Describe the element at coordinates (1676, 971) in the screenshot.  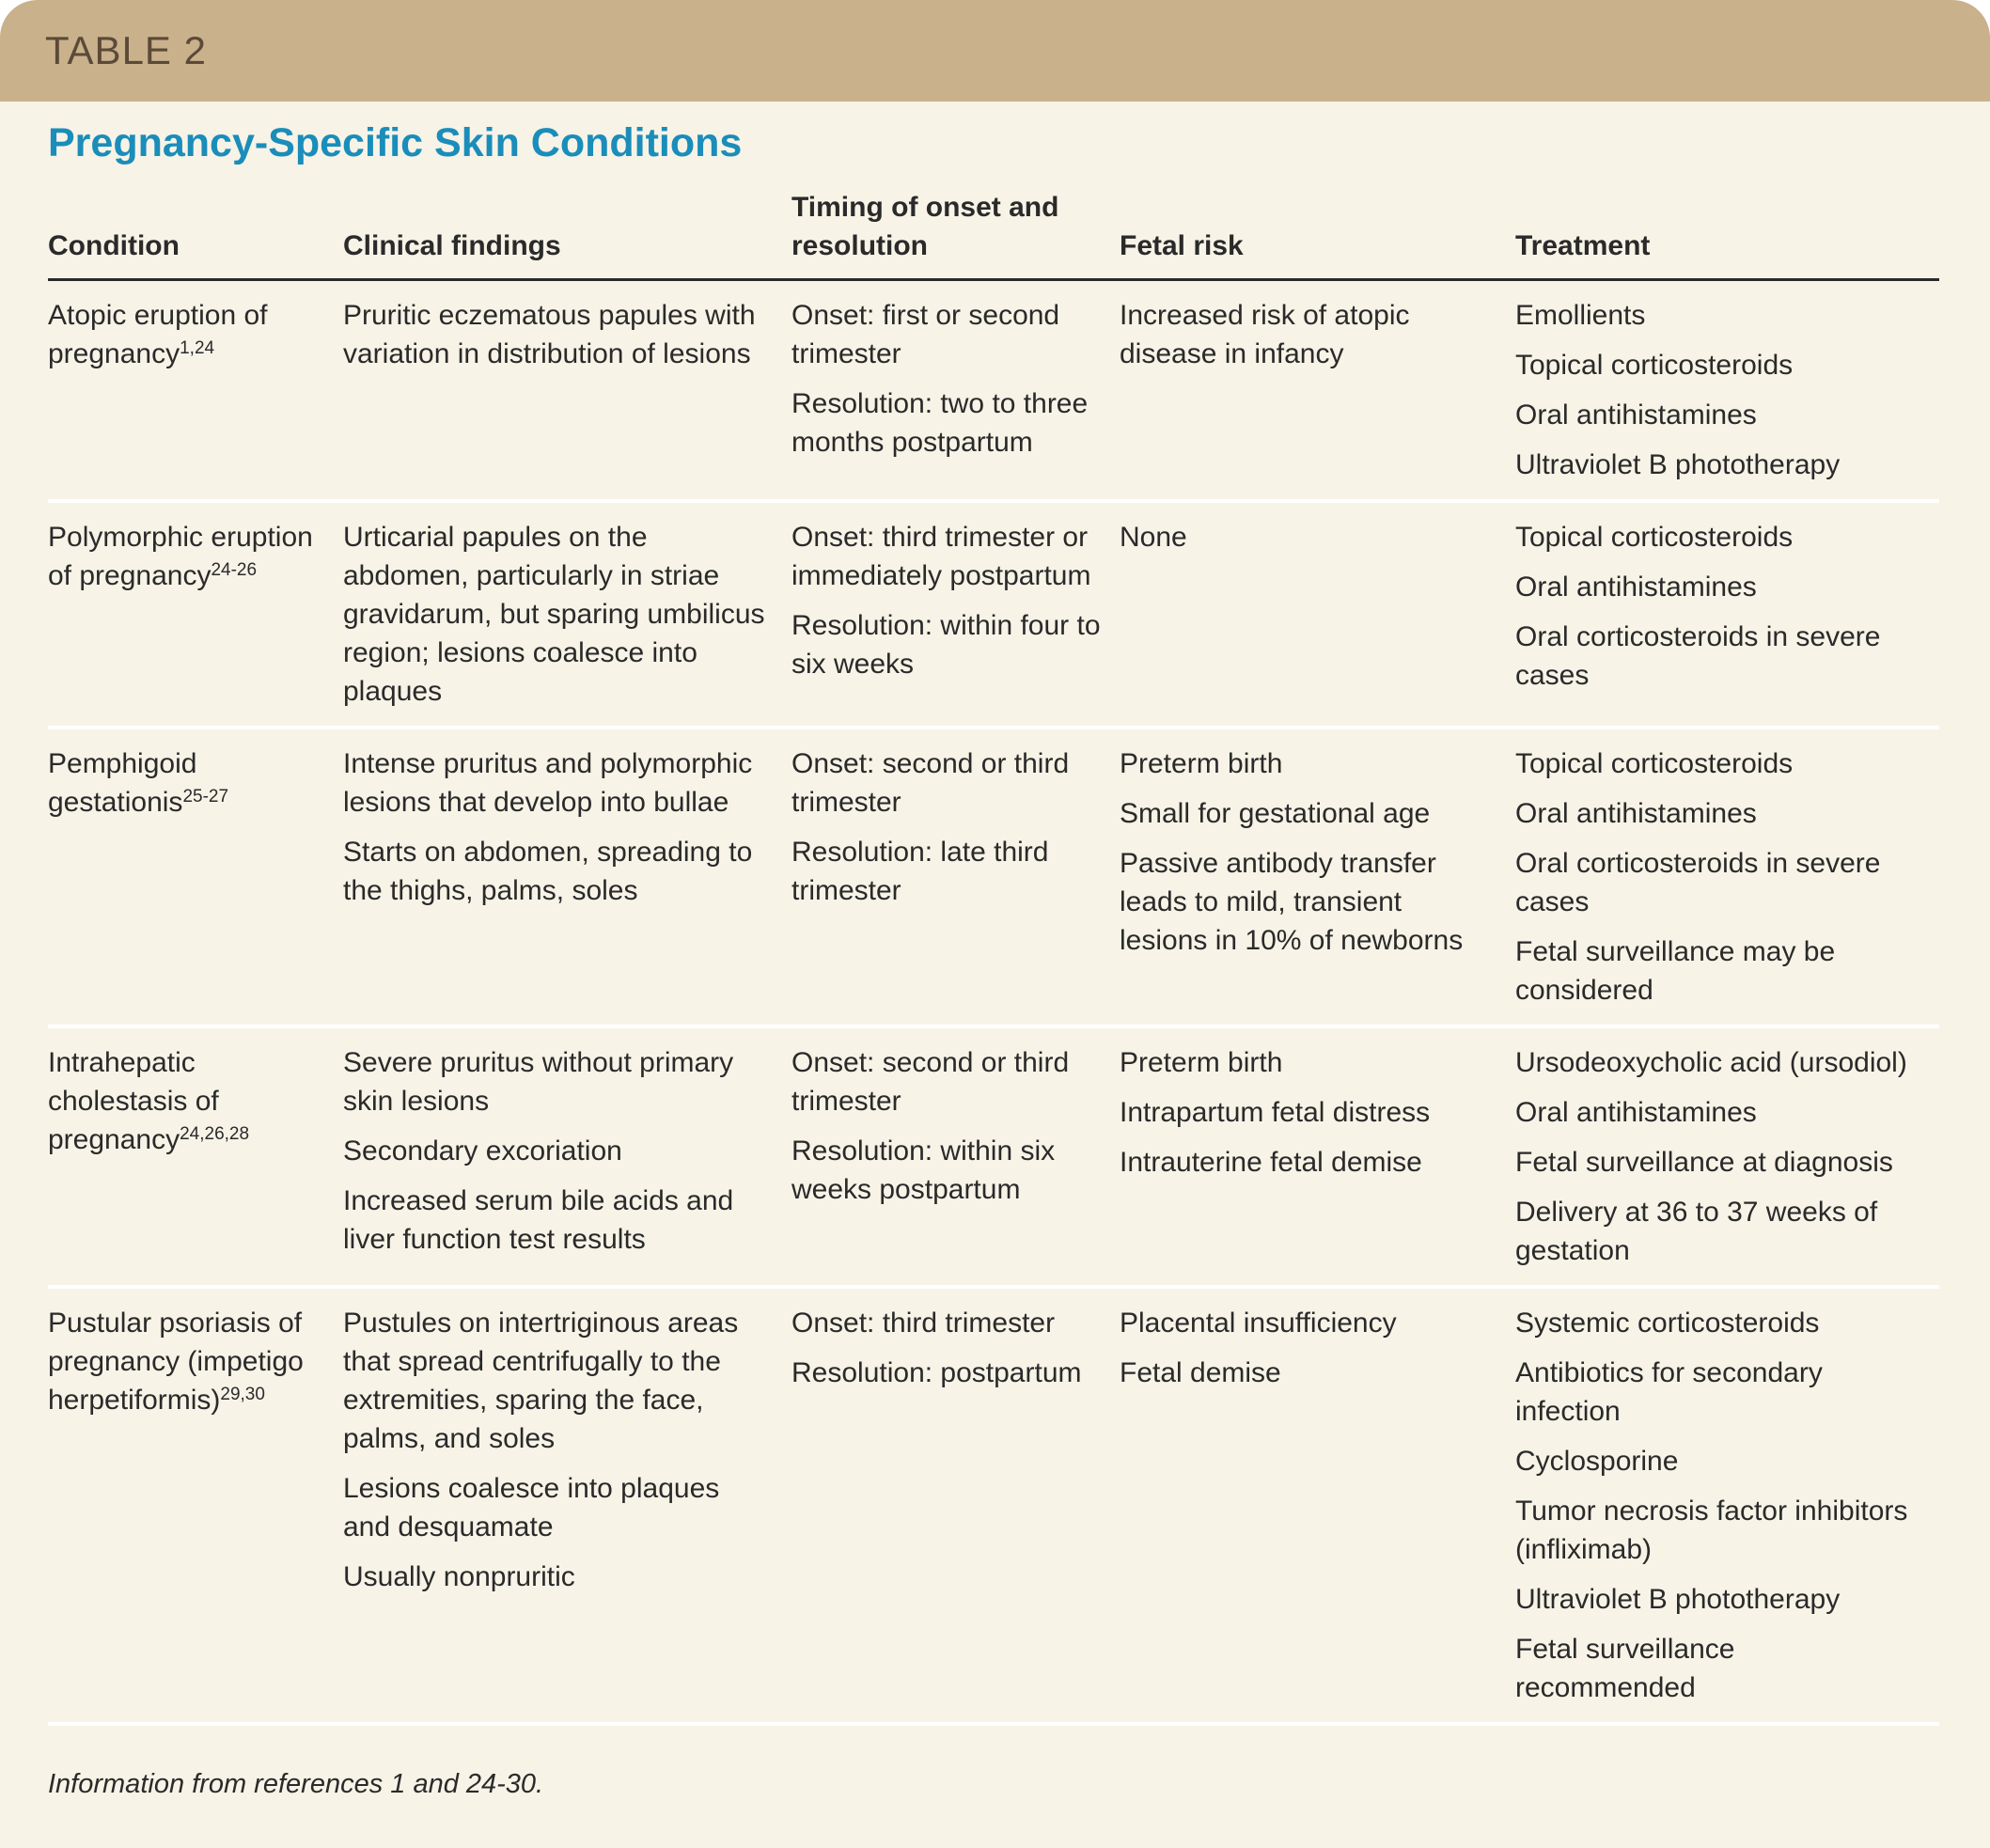
I see `cell-item: Fetal surveillance may be considered` at that location.